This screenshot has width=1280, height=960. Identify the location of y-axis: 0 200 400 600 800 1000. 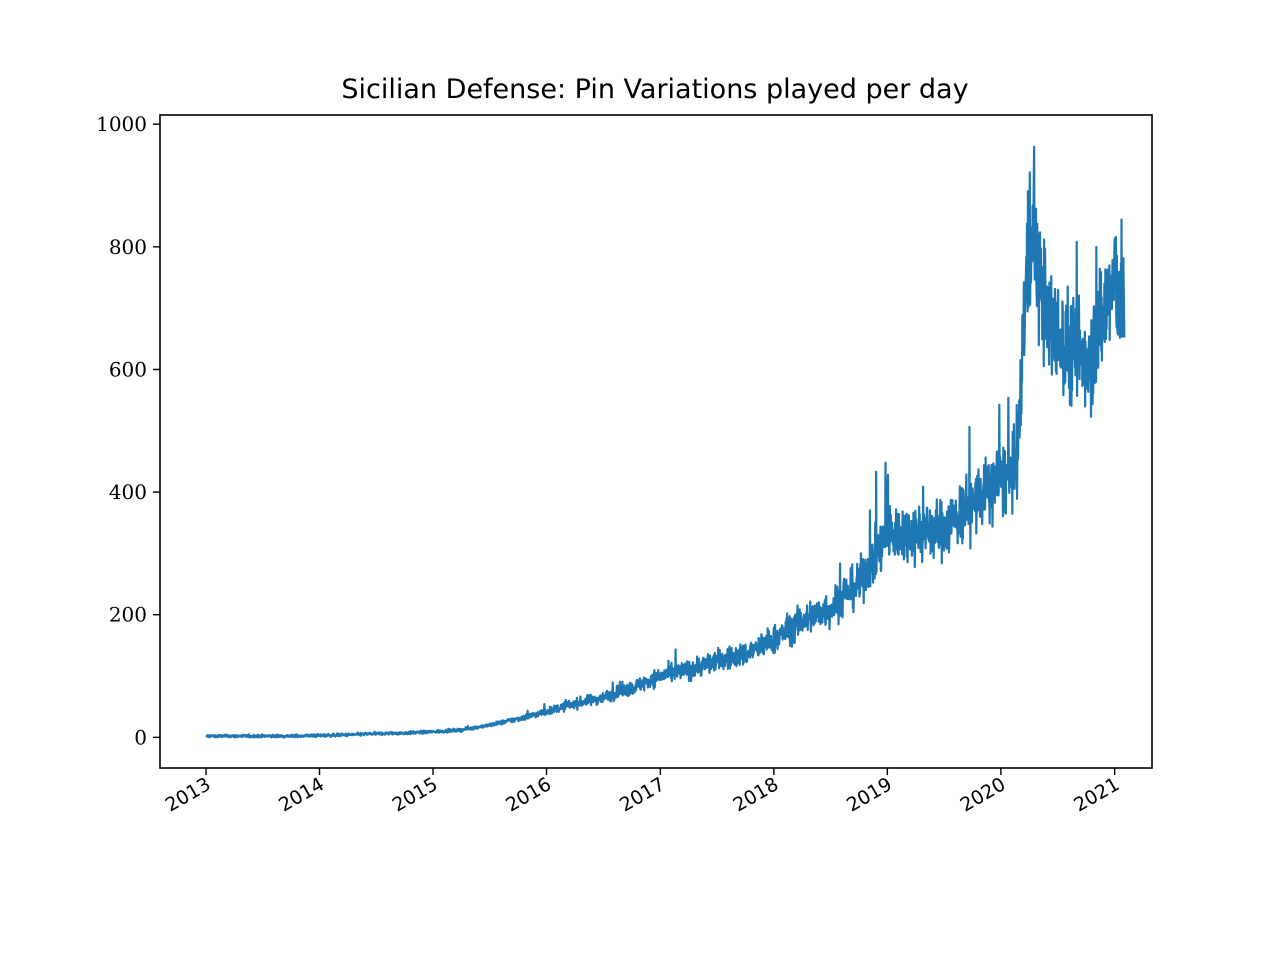
(128, 430).